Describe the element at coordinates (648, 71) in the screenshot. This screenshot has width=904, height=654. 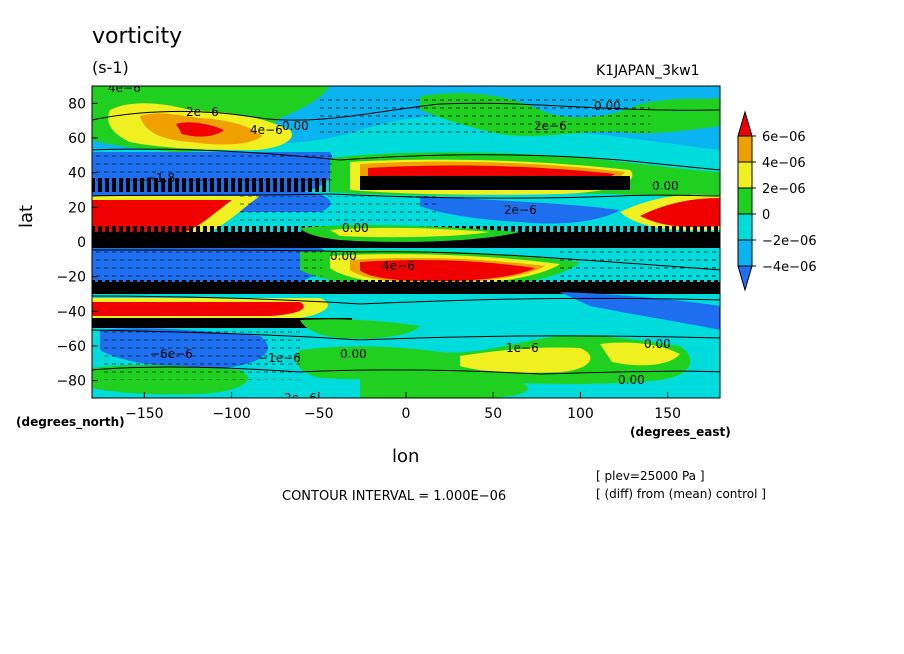
I see `run-label: K1JAPAN_3kw1` at that location.